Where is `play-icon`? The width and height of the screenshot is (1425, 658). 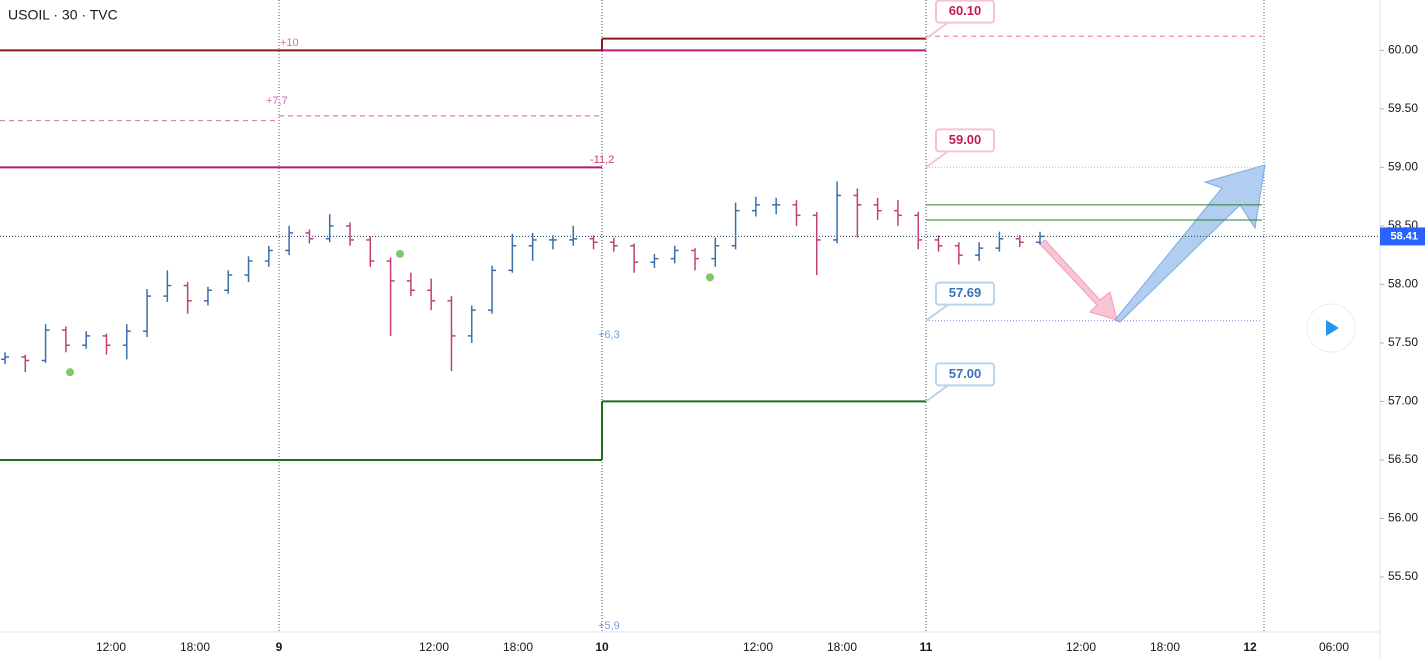
play-icon is located at coordinates (1332, 328).